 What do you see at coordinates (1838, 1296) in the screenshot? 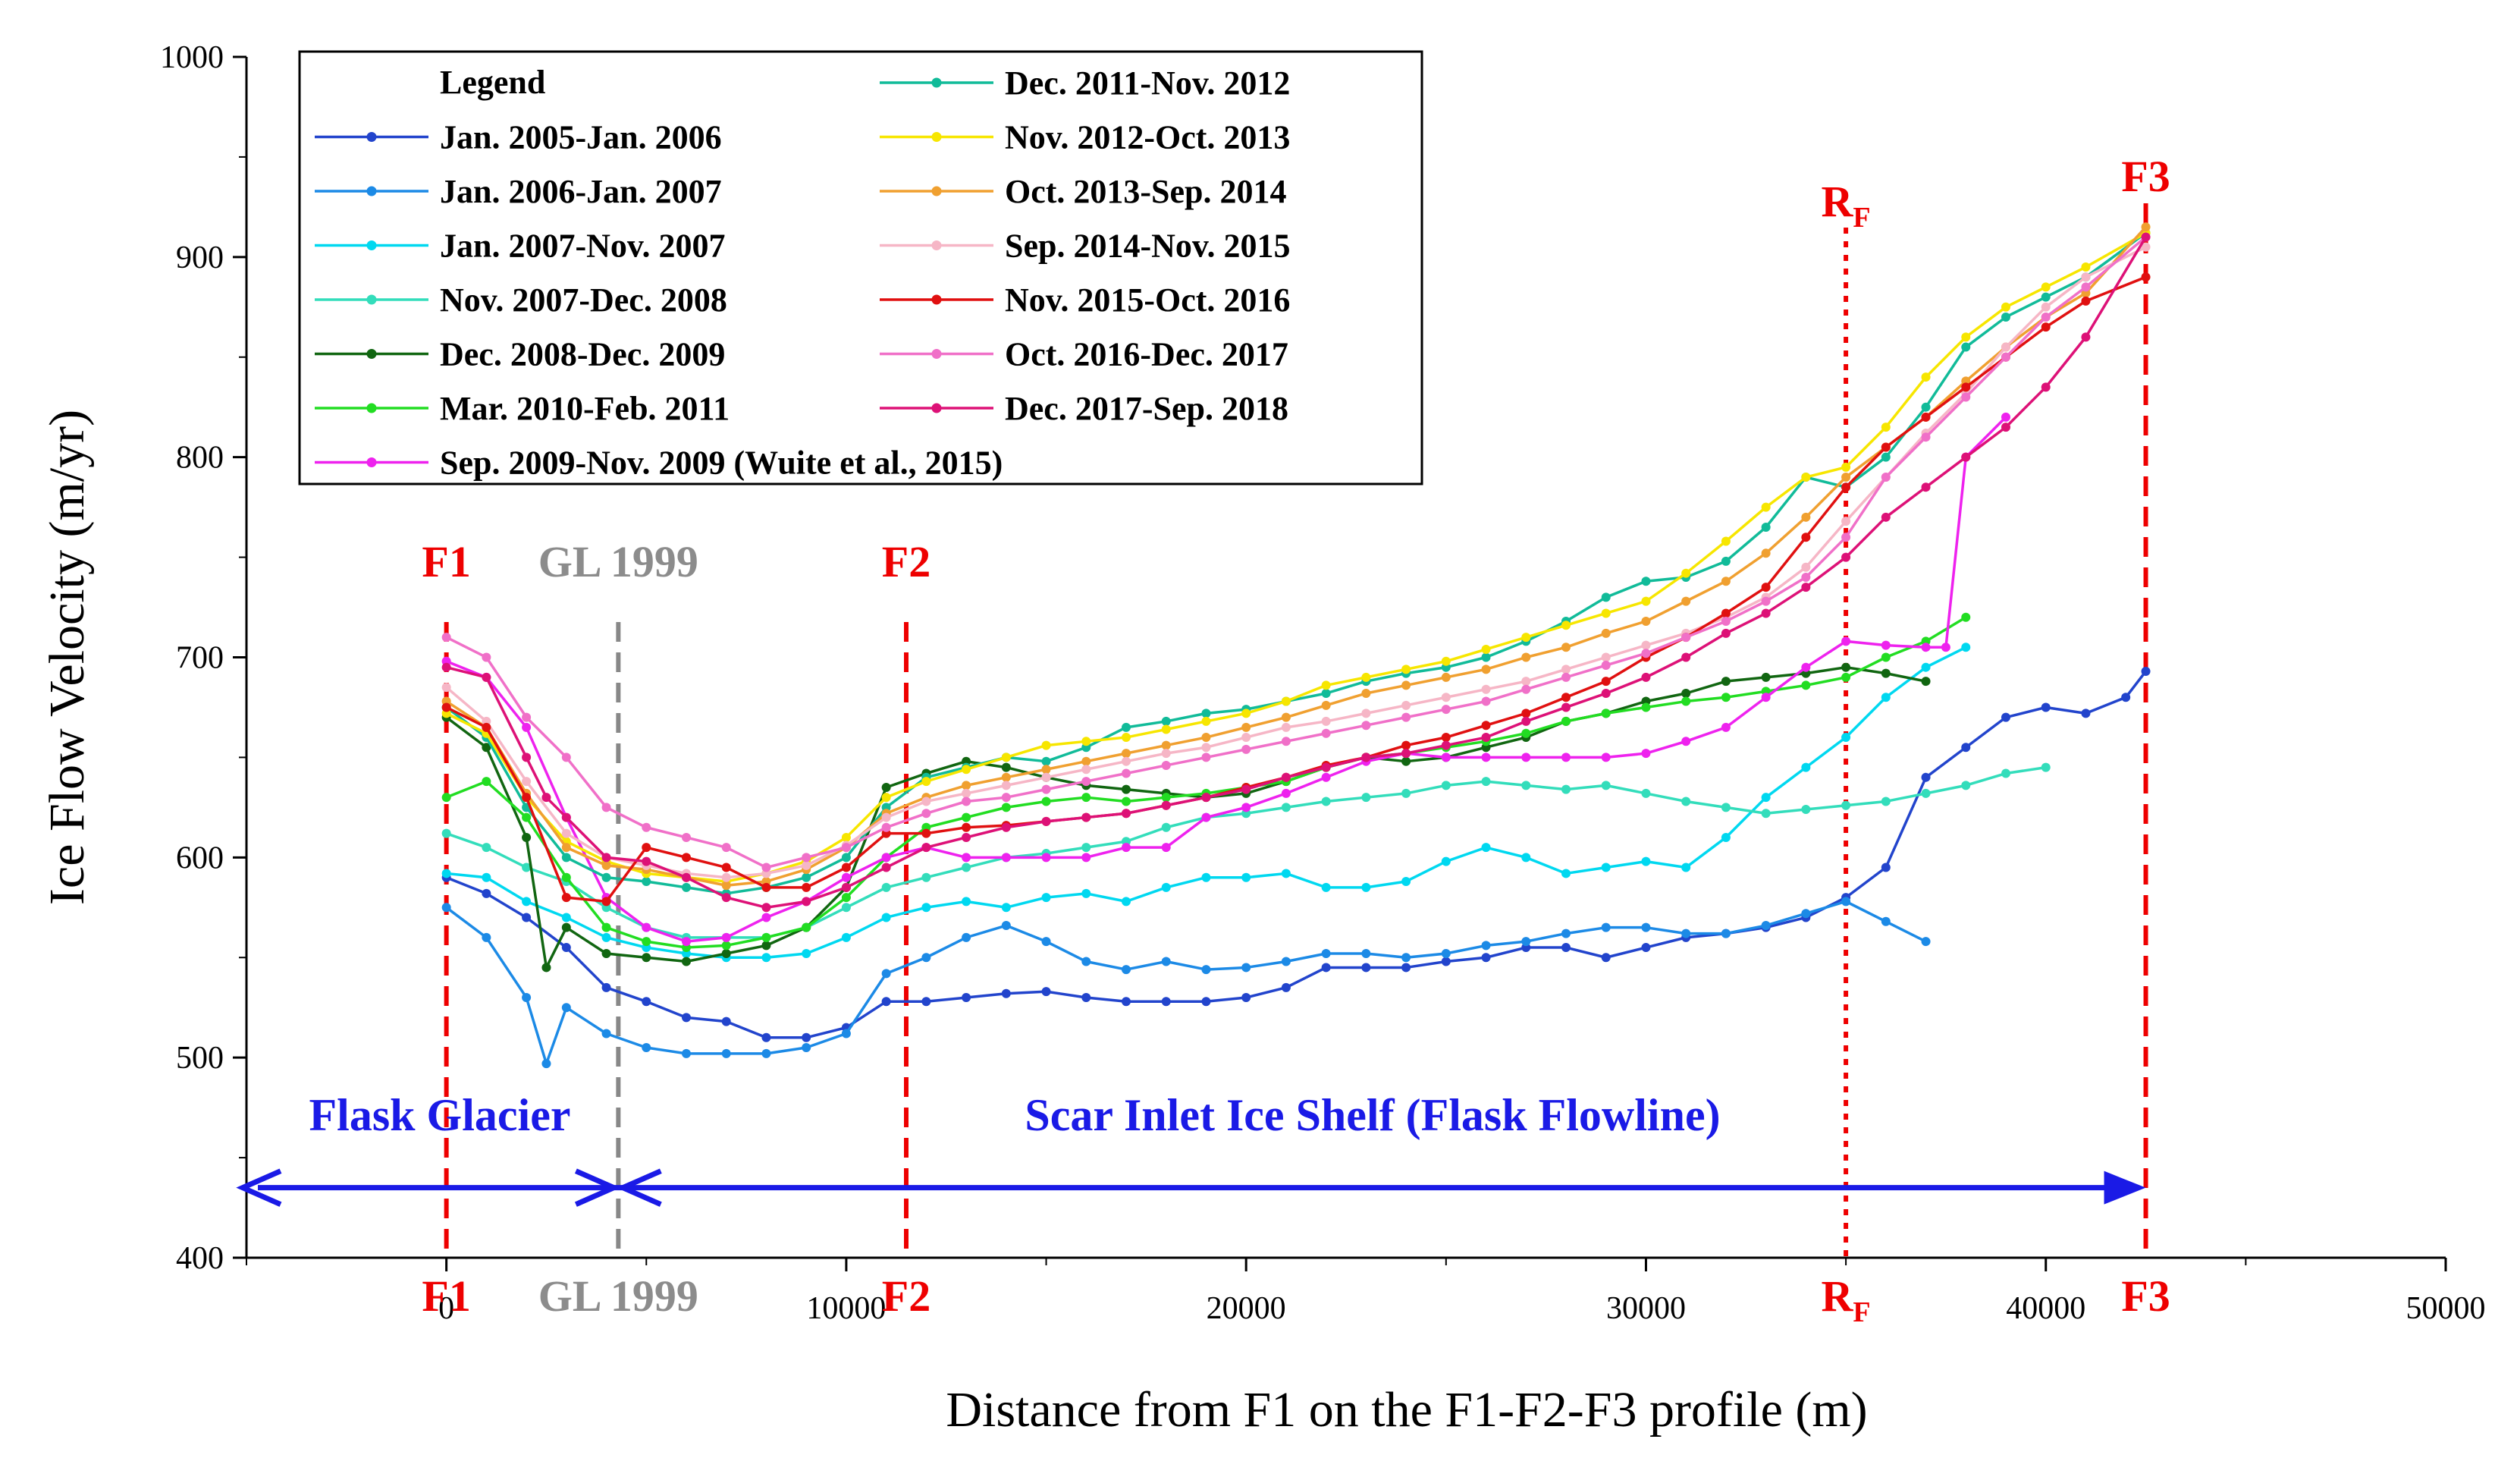
I see `marker-main: R` at bounding box center [1838, 1296].